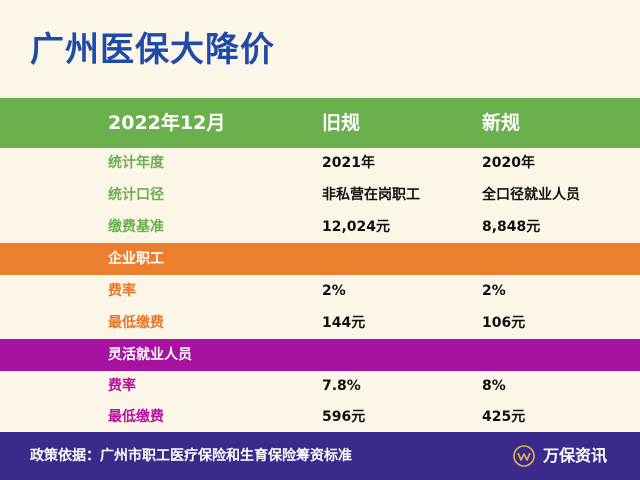 Image resolution: width=640 pixels, height=480 pixels. Describe the element at coordinates (320, 163) in the screenshot. I see `table-row: 统计年度 2021年 2020年` at that location.